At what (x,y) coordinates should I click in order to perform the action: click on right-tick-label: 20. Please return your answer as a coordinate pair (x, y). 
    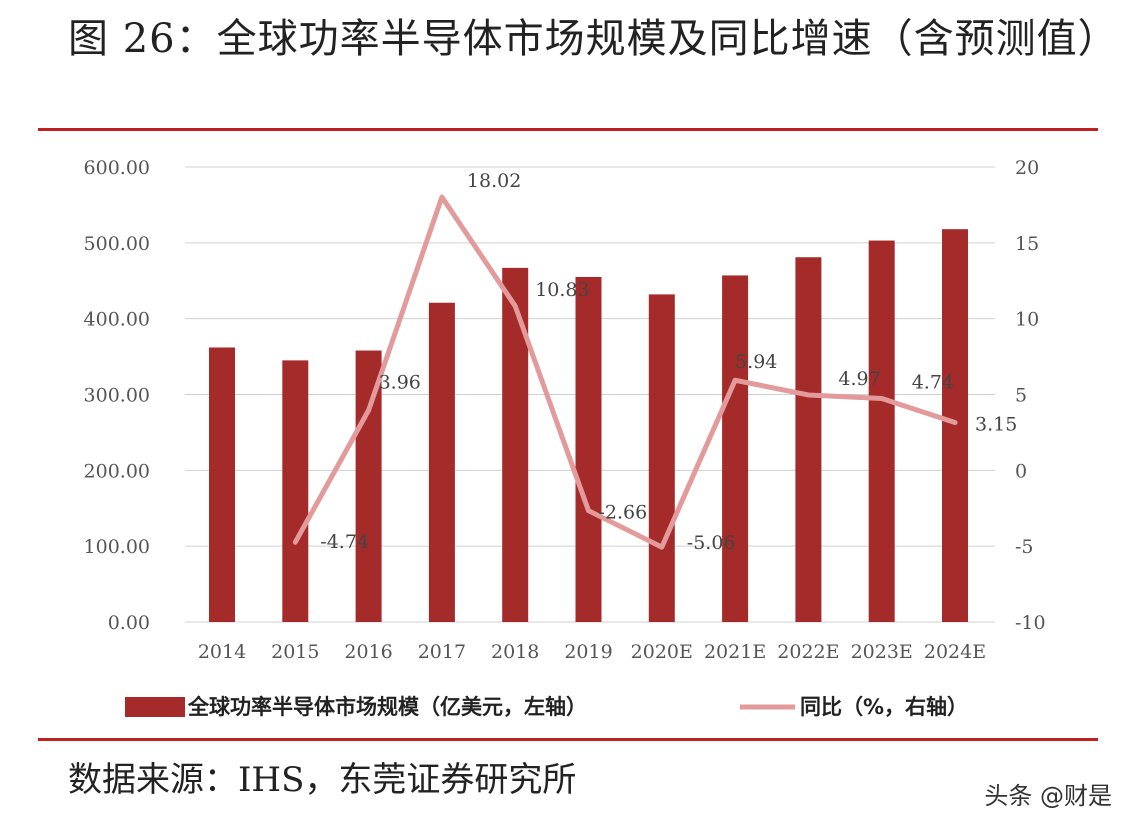
    Looking at the image, I should click on (1027, 168).